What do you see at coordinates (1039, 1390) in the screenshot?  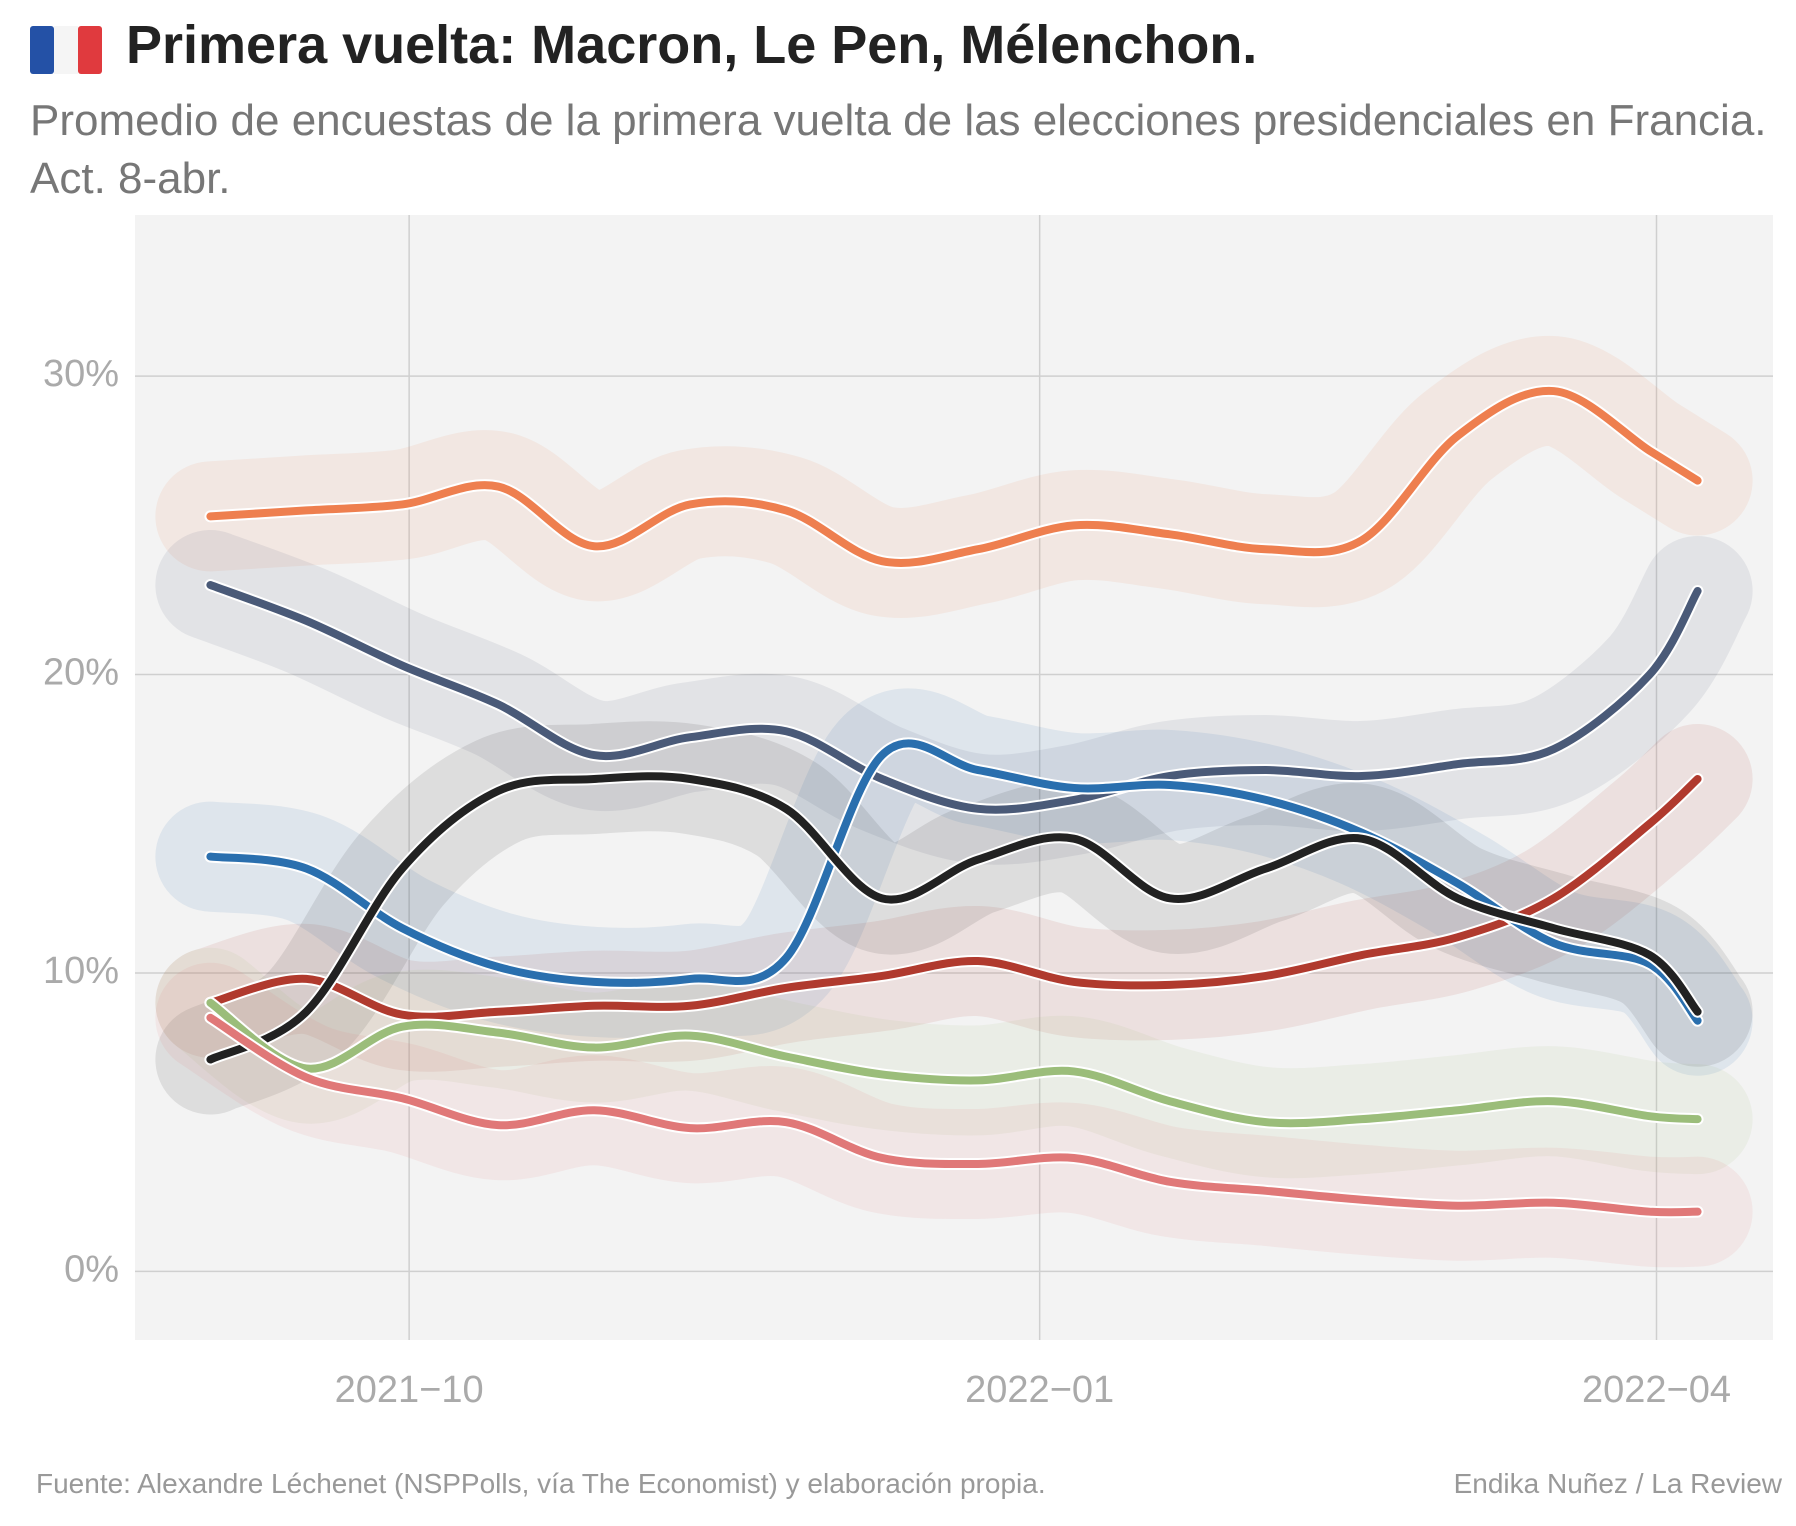 I see `x-tick-label: 2022−01` at bounding box center [1039, 1390].